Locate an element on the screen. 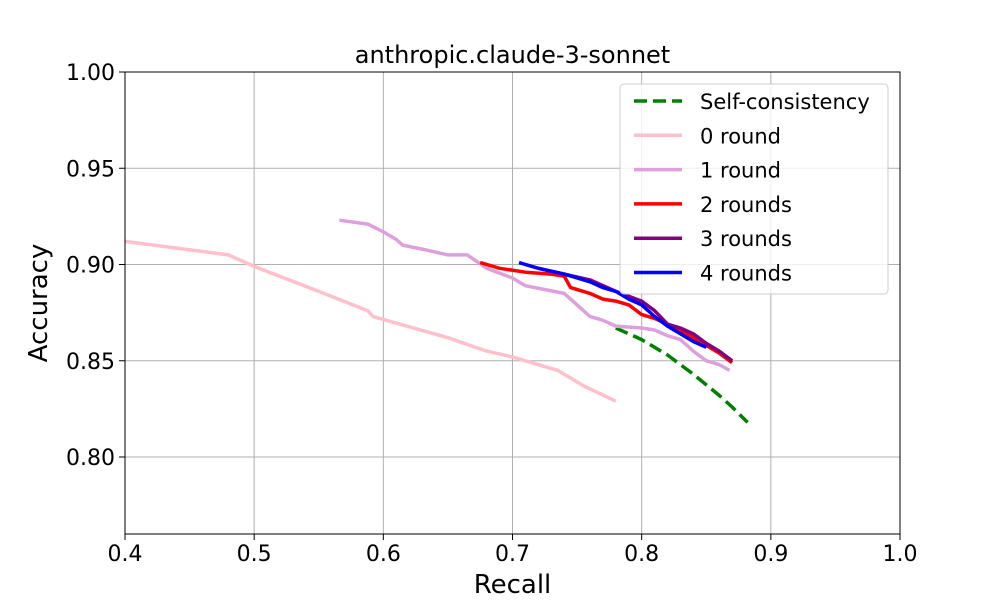 The width and height of the screenshot is (1000, 600). series-line-1-round is located at coordinates (535, 295).